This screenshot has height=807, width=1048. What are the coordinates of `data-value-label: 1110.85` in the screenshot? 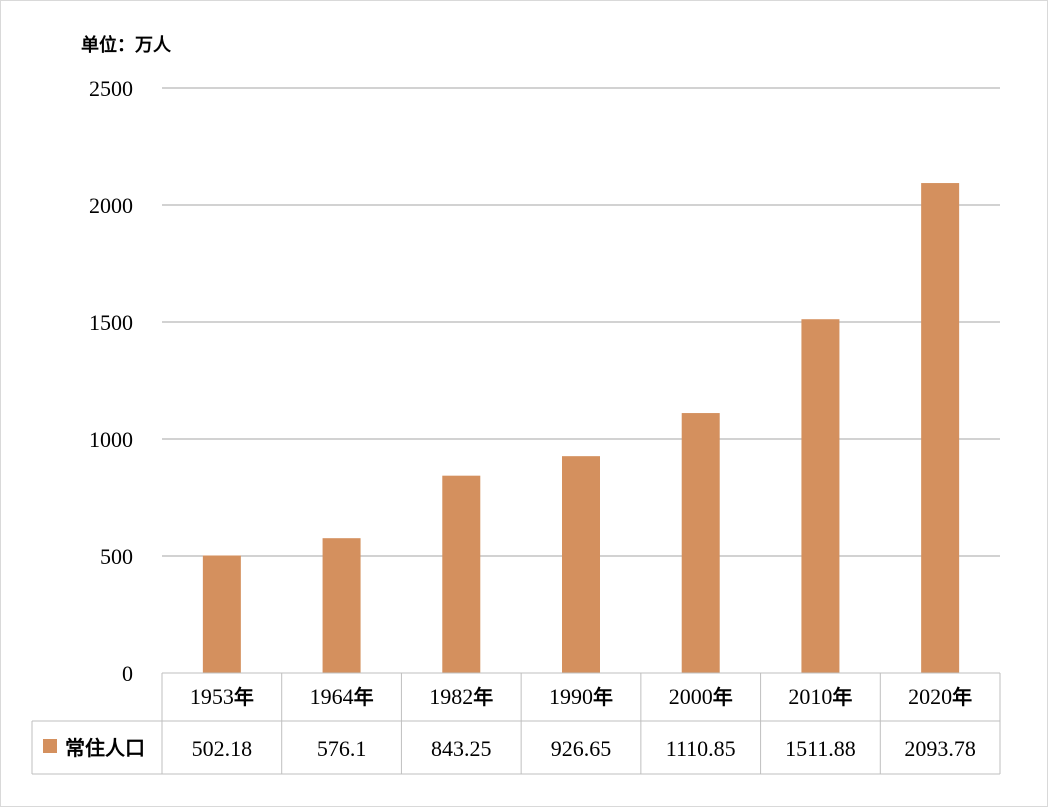 It's located at (701, 748).